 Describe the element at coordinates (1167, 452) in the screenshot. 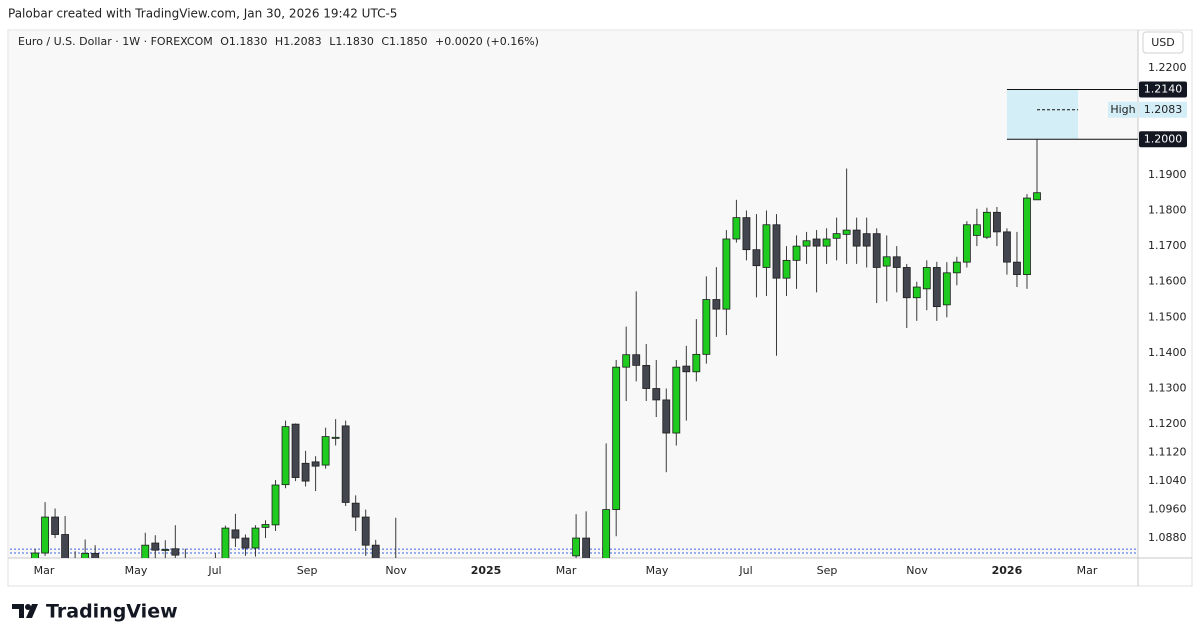

I see `y-tick-label: 1.1120` at that location.